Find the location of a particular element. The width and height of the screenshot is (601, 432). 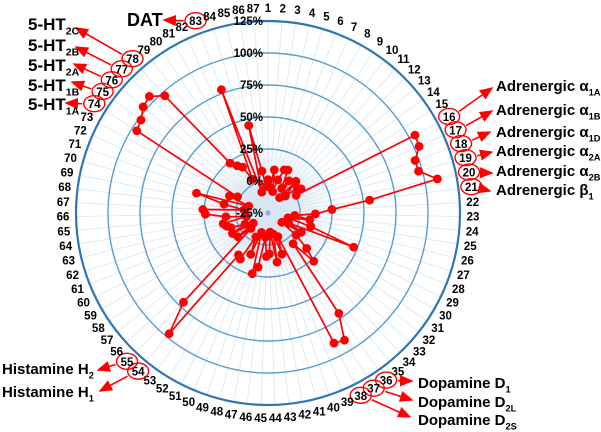

tick-50%: 50% is located at coordinates (251, 118).